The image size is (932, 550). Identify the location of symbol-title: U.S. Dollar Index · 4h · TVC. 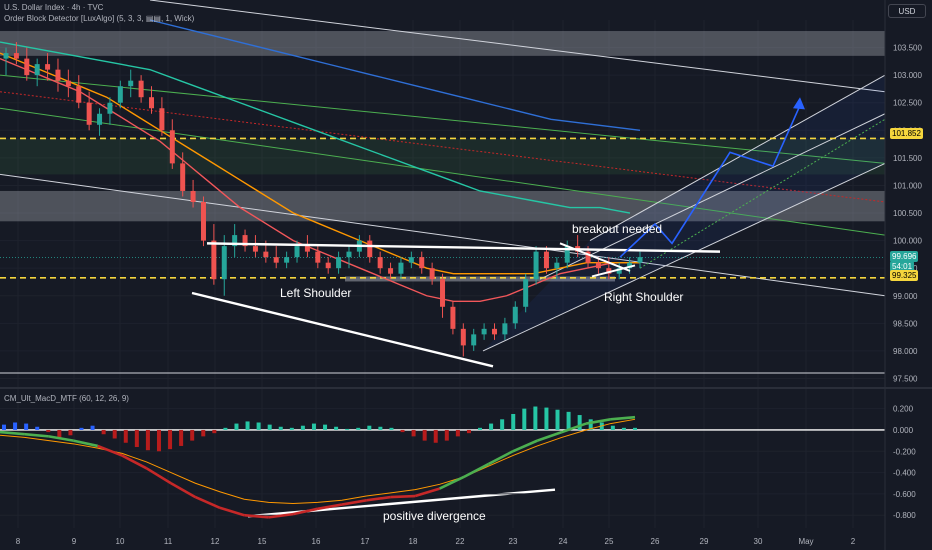
(54, 7).